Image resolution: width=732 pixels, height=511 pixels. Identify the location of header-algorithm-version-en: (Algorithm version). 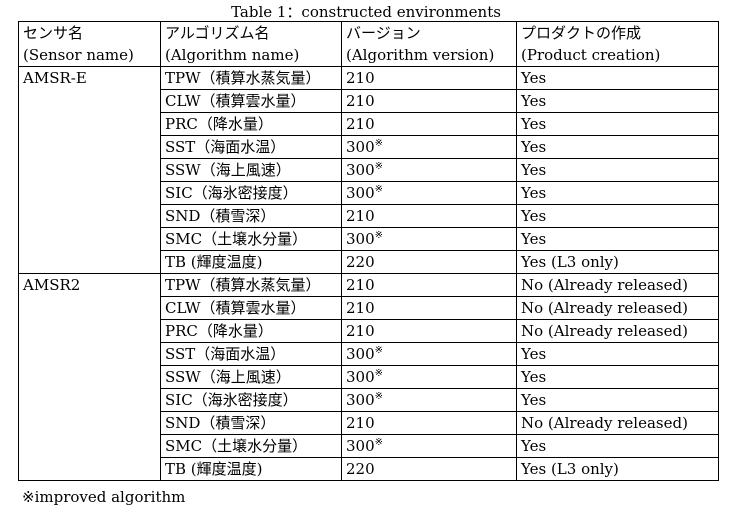
(420, 55).